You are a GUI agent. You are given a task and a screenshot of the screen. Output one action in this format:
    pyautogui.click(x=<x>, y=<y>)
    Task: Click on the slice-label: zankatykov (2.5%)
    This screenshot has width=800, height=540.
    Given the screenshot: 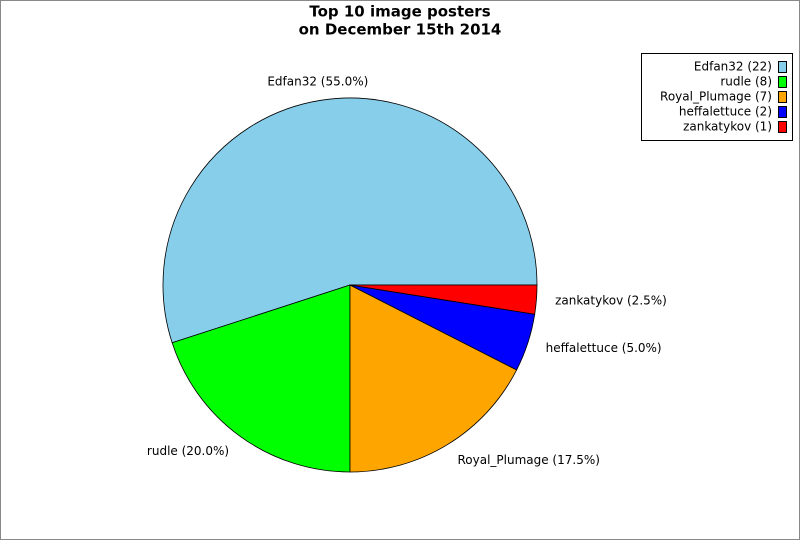 What is the action you would take?
    pyautogui.click(x=611, y=301)
    